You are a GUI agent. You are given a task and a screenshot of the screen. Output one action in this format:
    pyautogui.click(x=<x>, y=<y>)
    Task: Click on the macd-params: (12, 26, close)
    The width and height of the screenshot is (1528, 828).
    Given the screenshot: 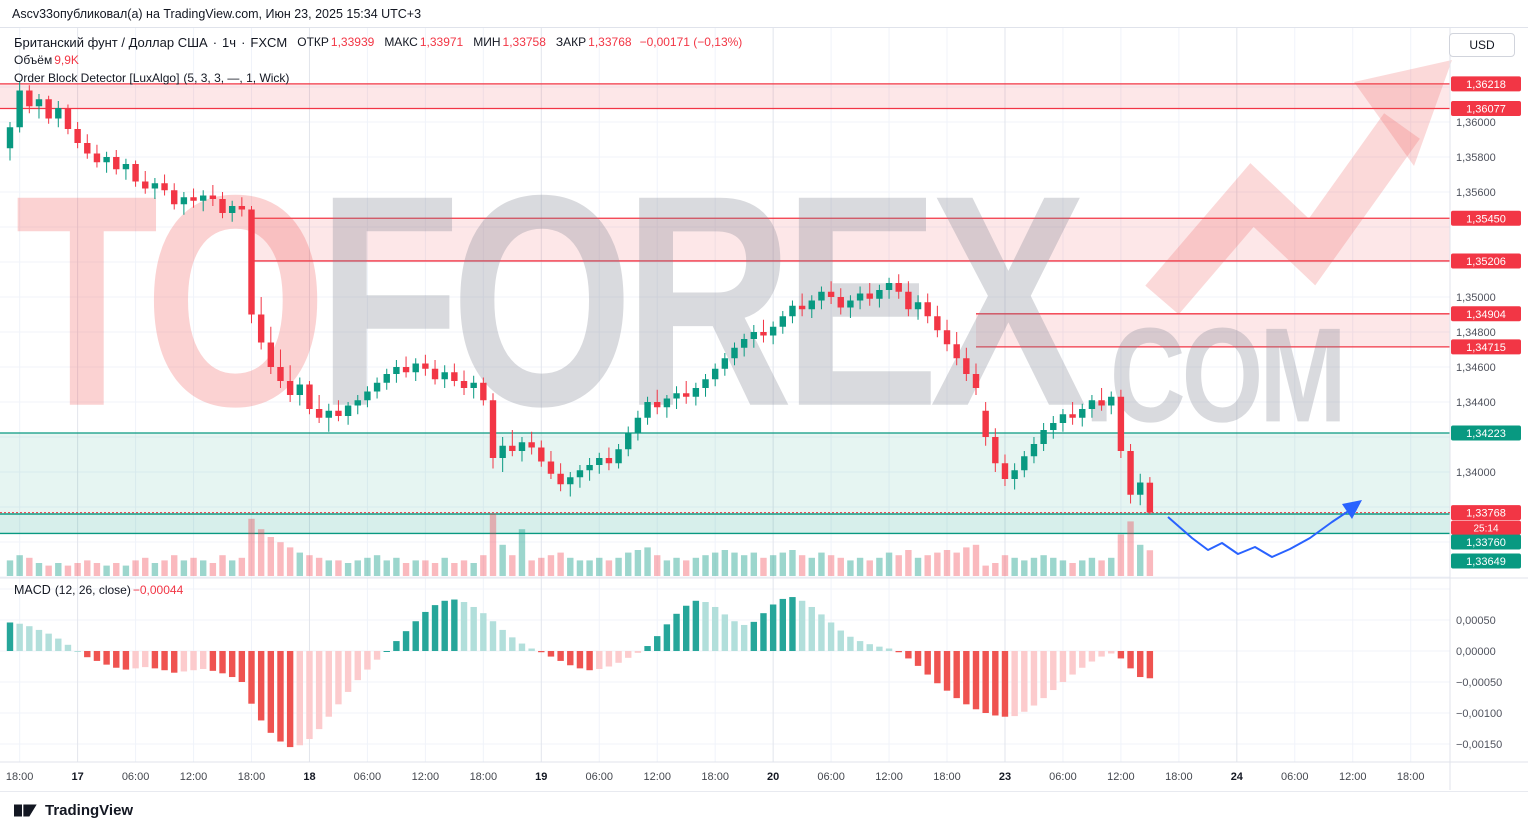 What is the action you would take?
    pyautogui.click(x=92, y=590)
    